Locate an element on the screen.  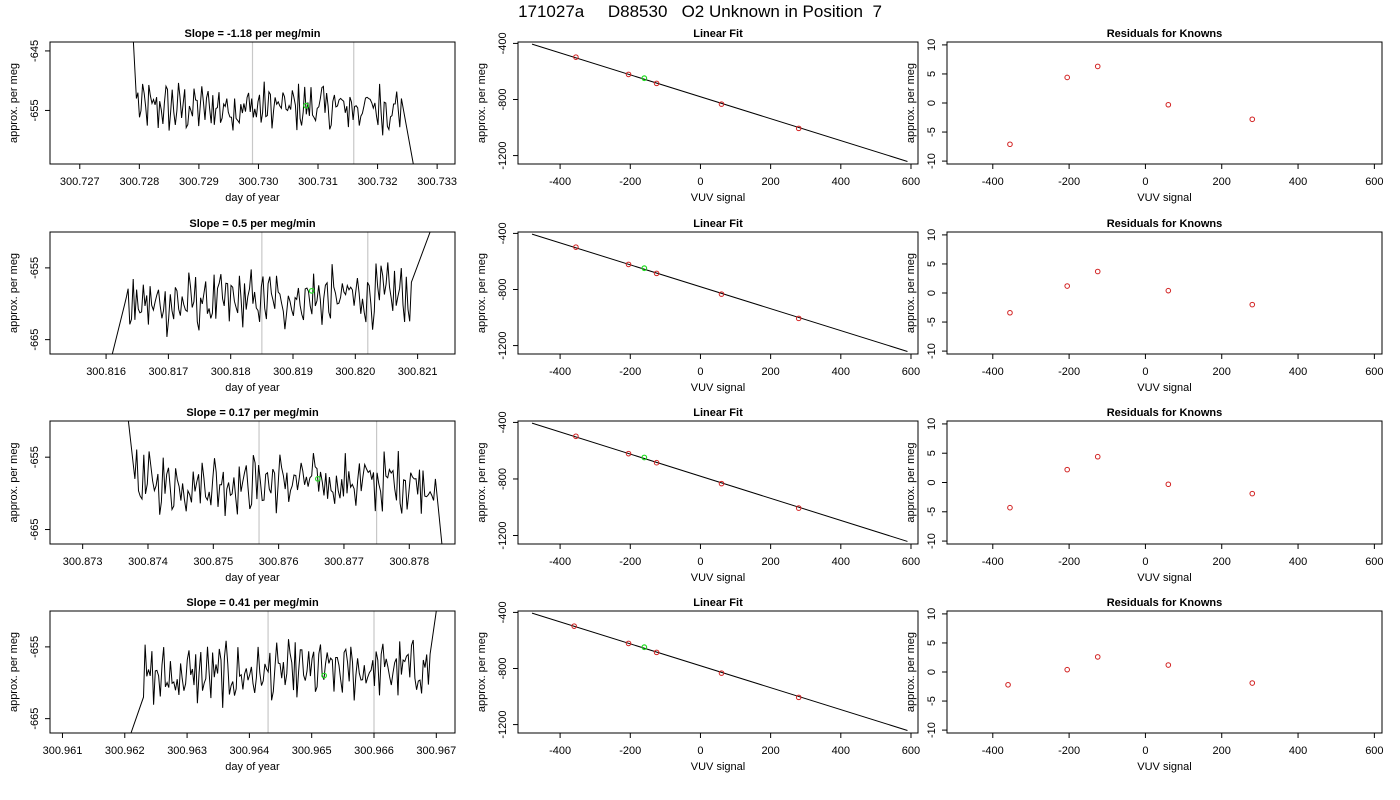
x-tick-label: 300.729 is located at coordinates (199, 182).